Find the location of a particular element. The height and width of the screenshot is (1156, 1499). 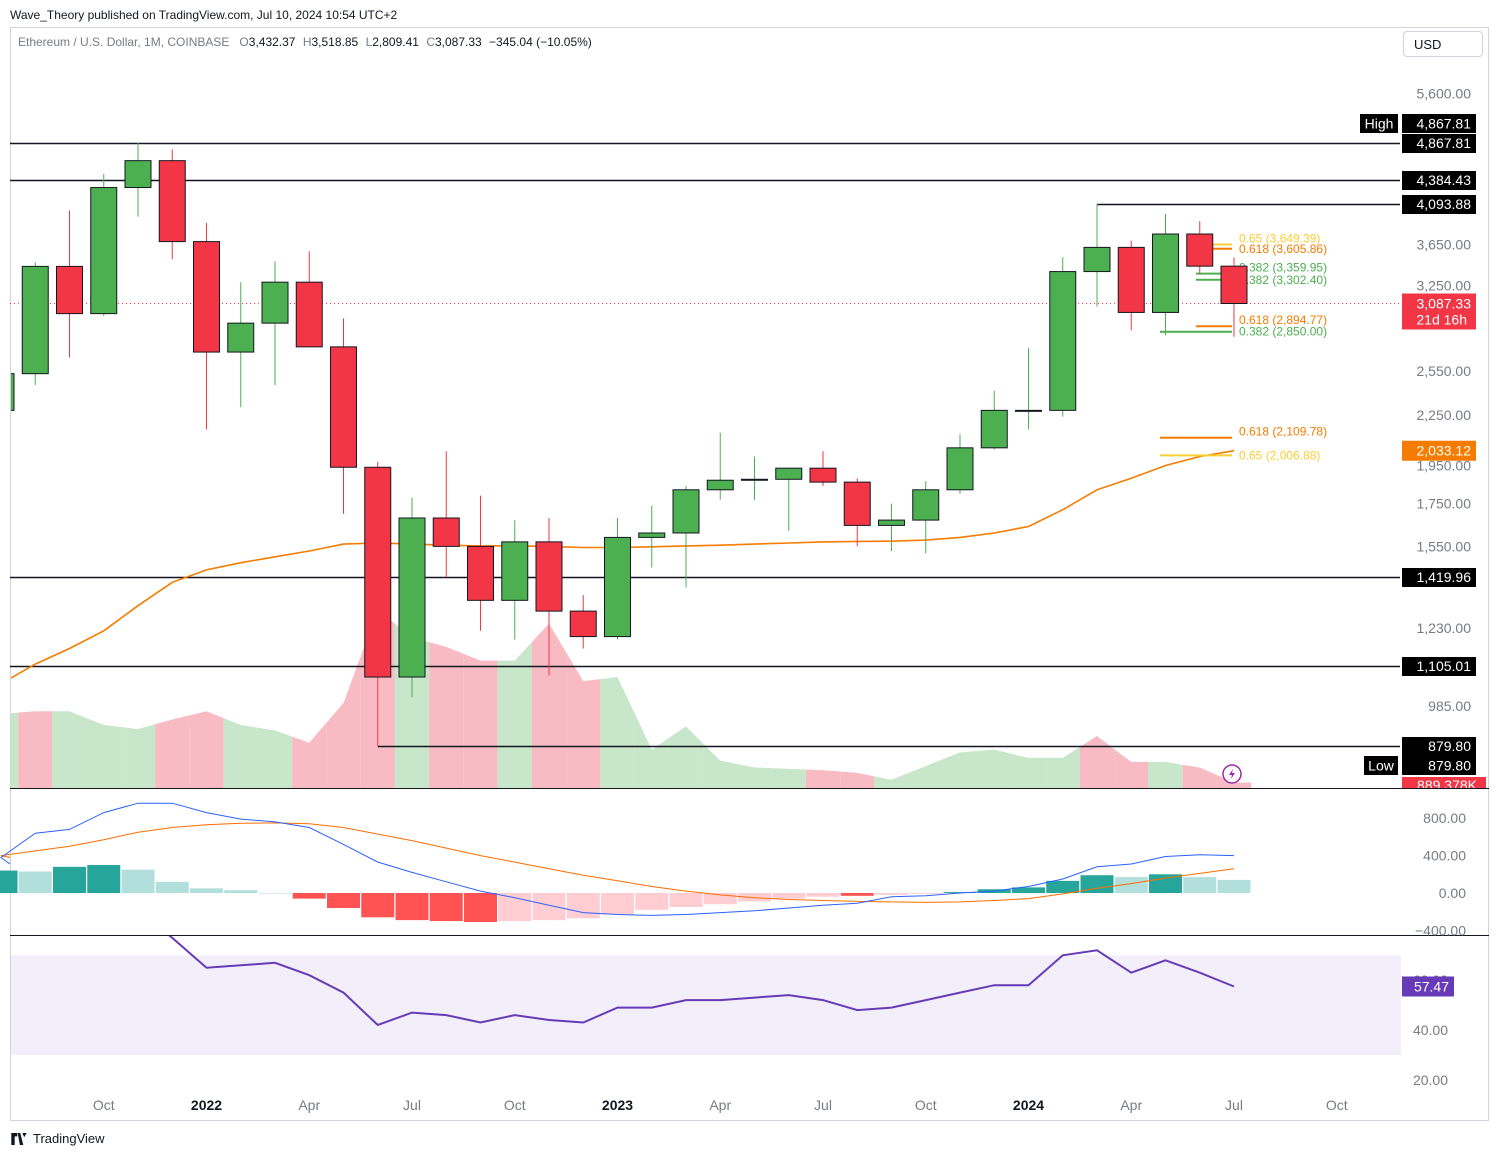

fib-level-label: 0.618 (2,894.77) is located at coordinates (1283, 320).